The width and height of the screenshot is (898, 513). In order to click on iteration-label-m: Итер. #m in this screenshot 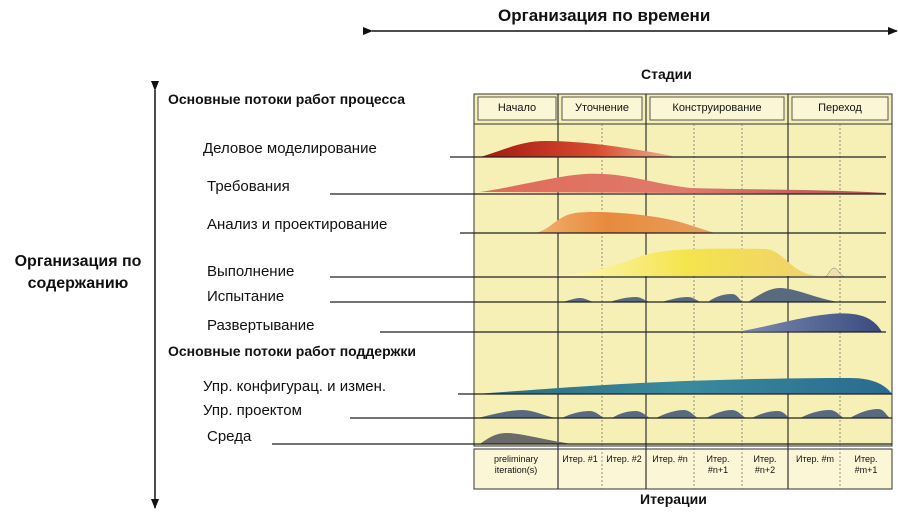, I will do `click(814, 459)`.